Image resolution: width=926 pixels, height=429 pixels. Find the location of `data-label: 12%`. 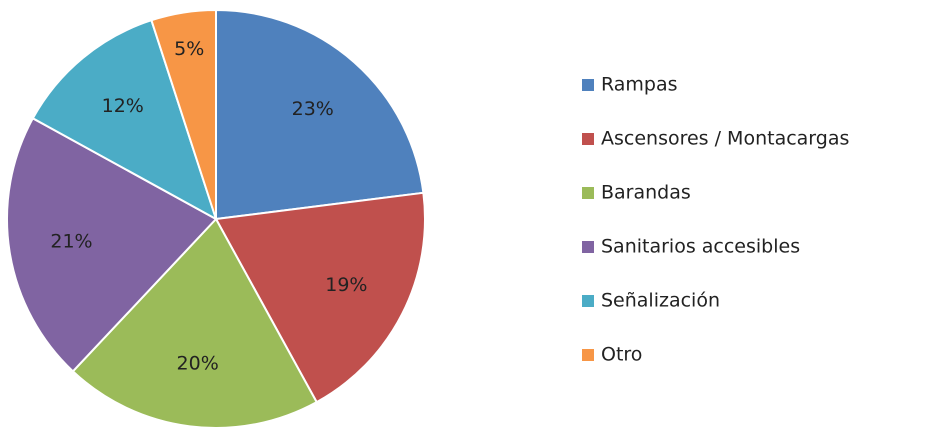

data-label: 12% is located at coordinates (123, 106).